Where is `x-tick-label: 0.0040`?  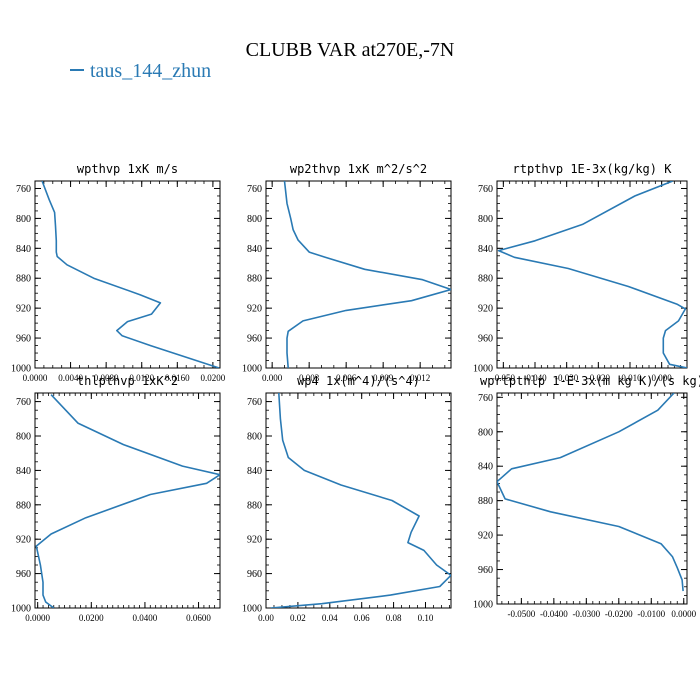 x-tick-label: 0.0040 is located at coordinates (70, 378).